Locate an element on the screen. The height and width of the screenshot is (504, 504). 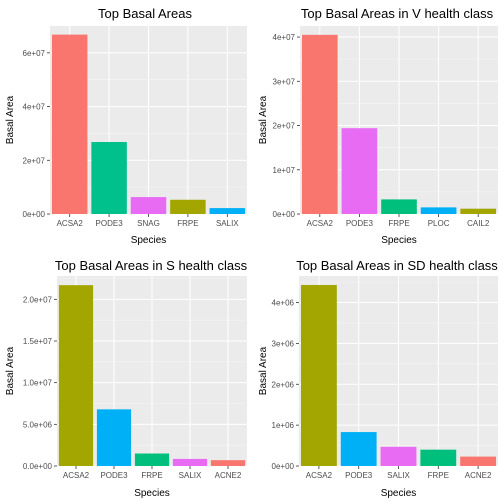
y-tick-label: 1e+07 is located at coordinates (284, 170).